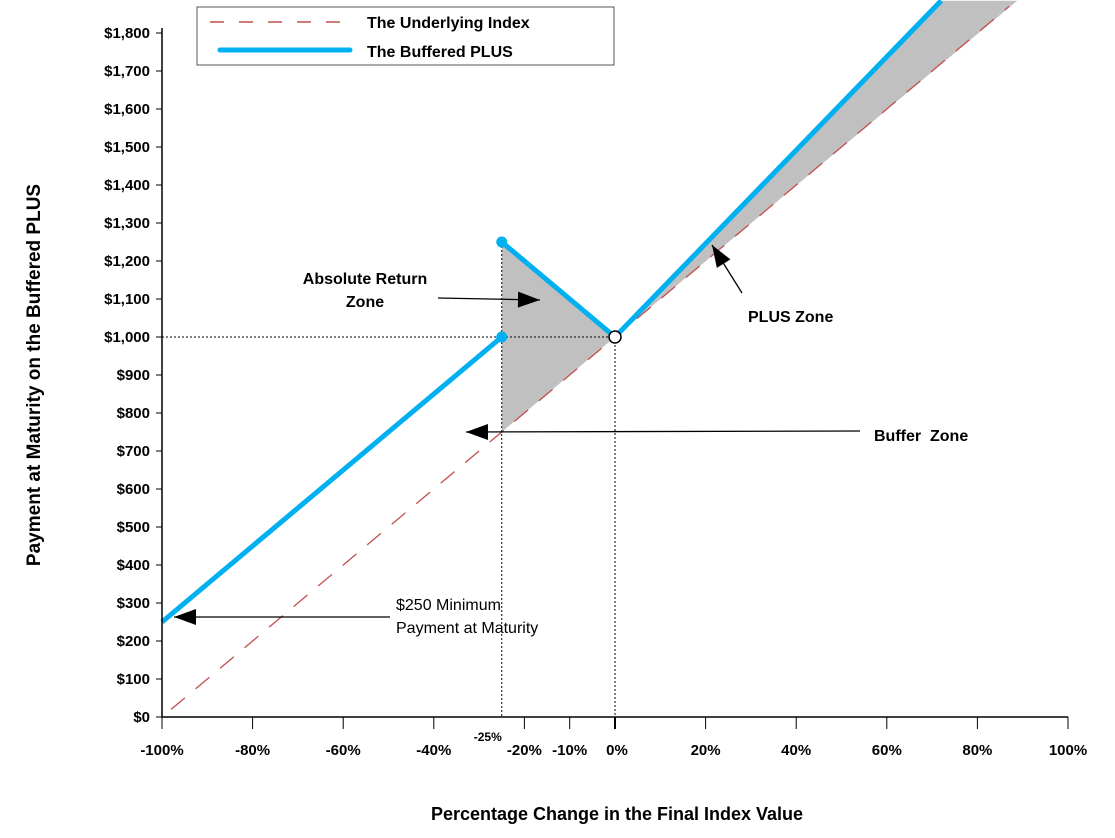 The height and width of the screenshot is (838, 1115). Describe the element at coordinates (706, 750) in the screenshot. I see `x-tick-label: 20%` at that location.